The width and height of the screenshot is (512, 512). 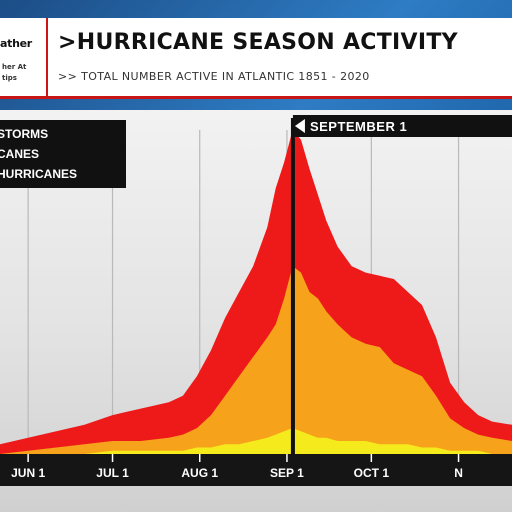 I want to click on x-tick-label: N, so click(x=458, y=473).